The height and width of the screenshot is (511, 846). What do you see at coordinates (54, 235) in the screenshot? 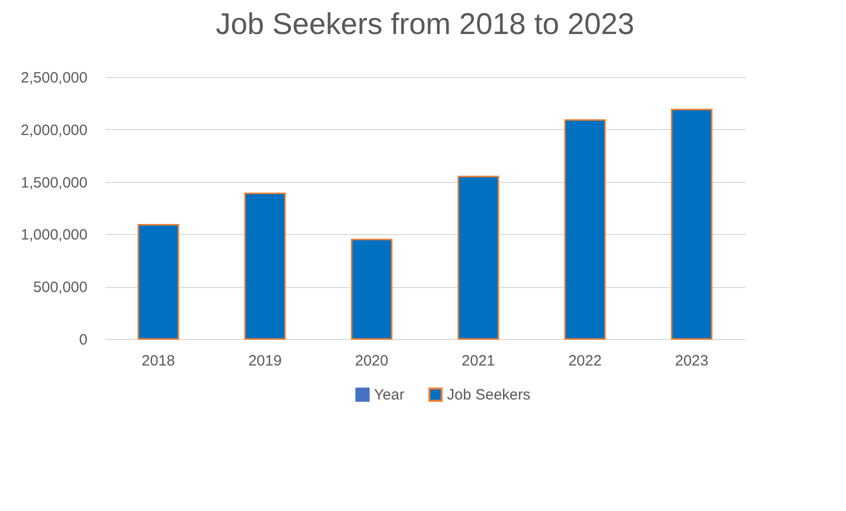
I see `y-tick-label: 1,000,000` at bounding box center [54, 235].